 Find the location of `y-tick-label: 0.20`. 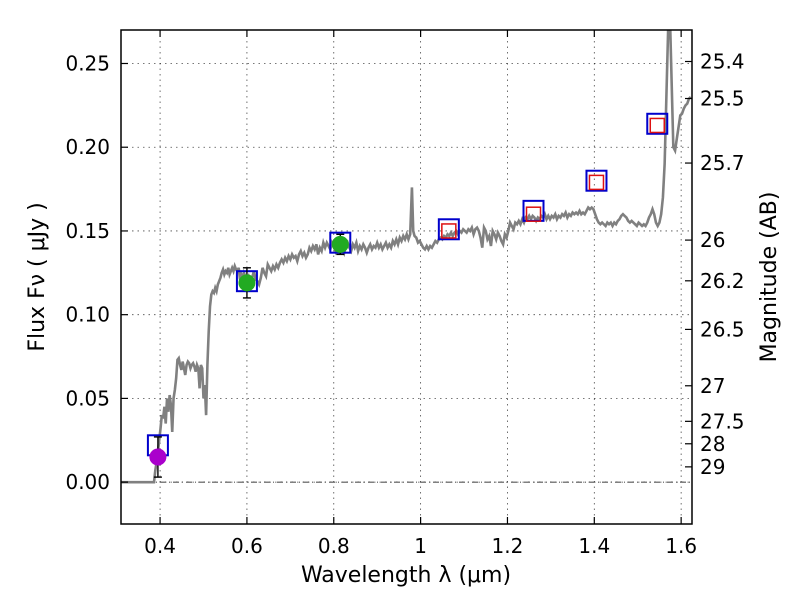

y-tick-label: 0.20 is located at coordinates (87, 147).